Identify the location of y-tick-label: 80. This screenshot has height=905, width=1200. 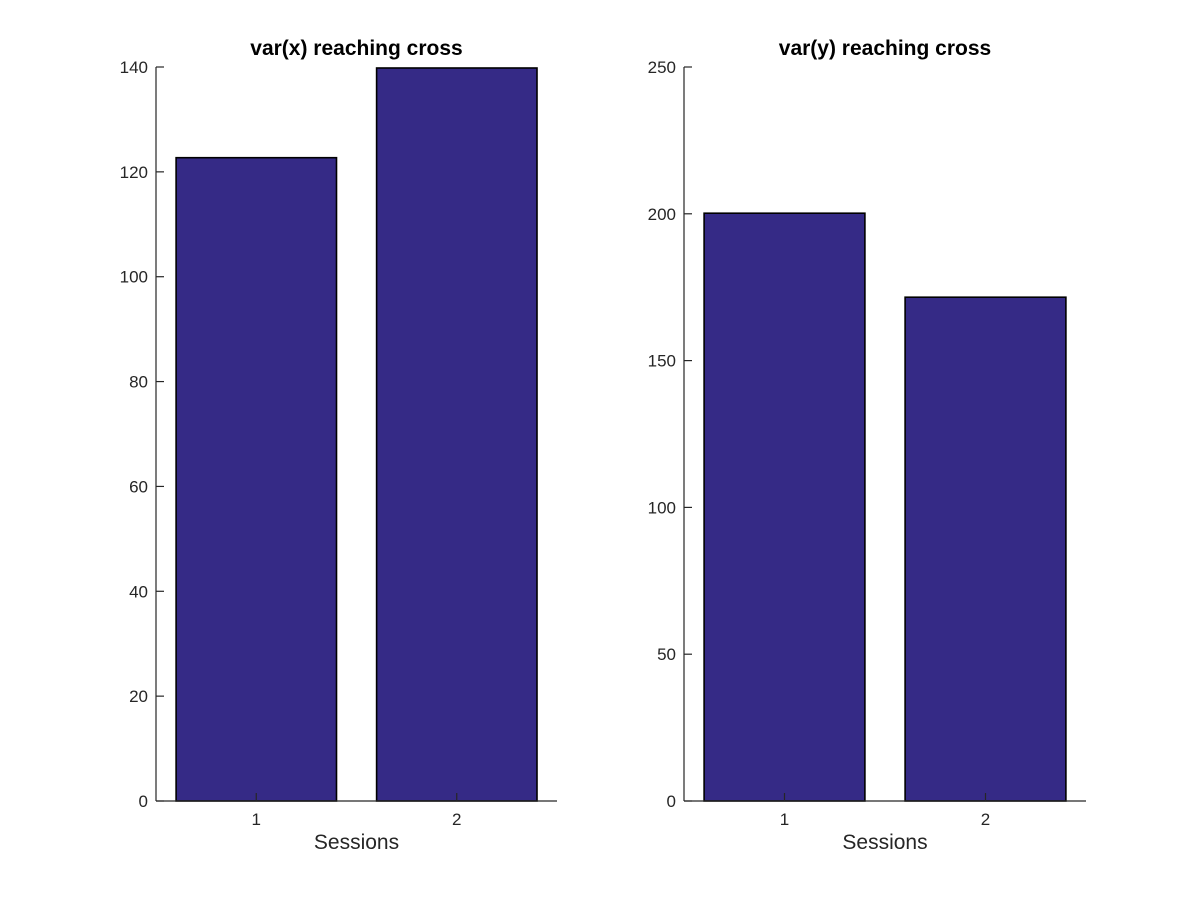
(138, 382).